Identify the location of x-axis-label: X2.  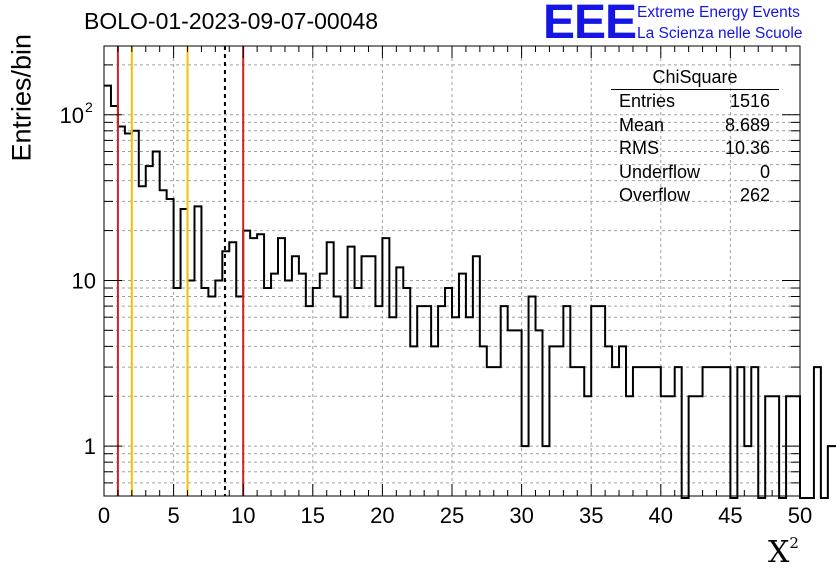
(783, 552).